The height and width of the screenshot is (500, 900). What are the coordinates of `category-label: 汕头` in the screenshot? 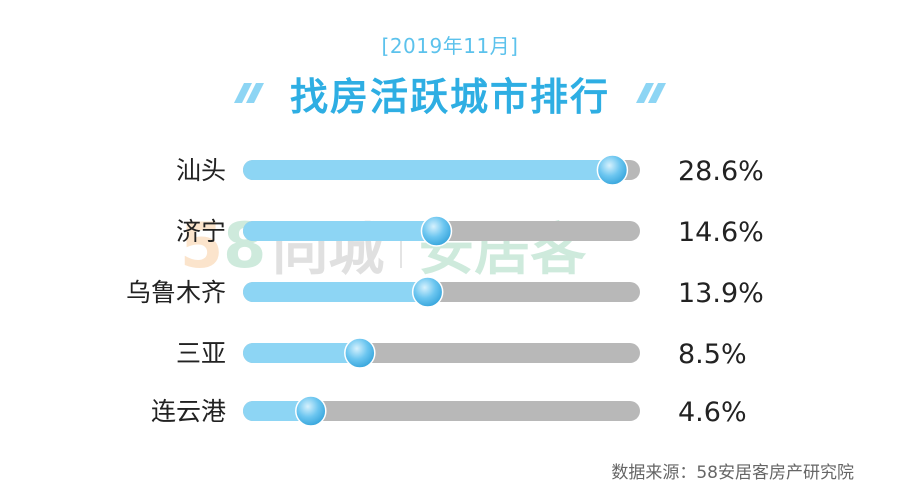 It's located at (201, 170).